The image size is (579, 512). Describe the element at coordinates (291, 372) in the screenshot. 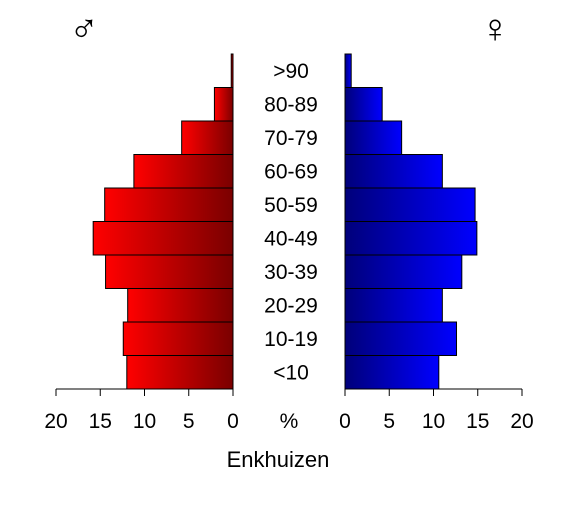

I see `age-group-label-0: <10` at that location.